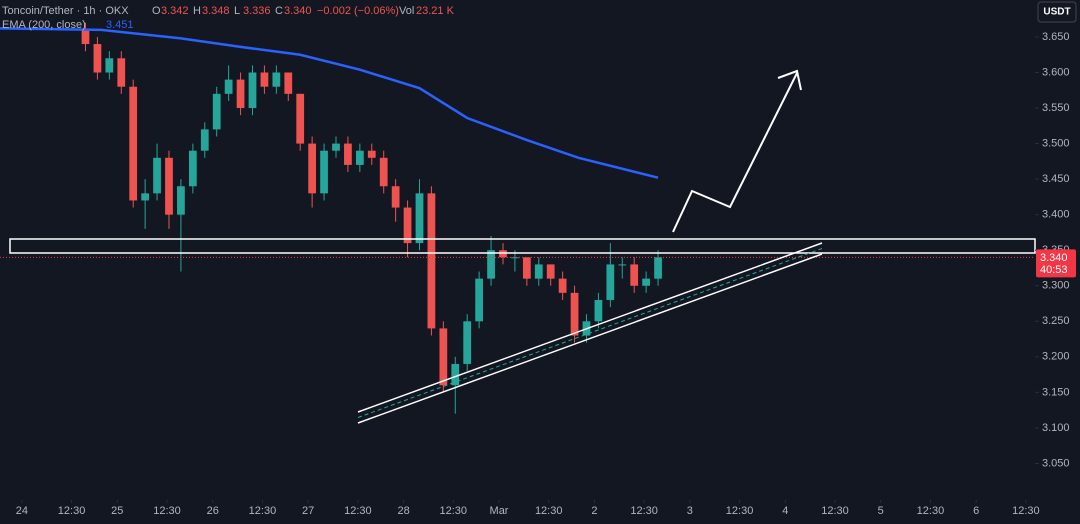 This screenshot has height=524, width=1080. I want to click on ohlc-value: 3.342, so click(175, 11).